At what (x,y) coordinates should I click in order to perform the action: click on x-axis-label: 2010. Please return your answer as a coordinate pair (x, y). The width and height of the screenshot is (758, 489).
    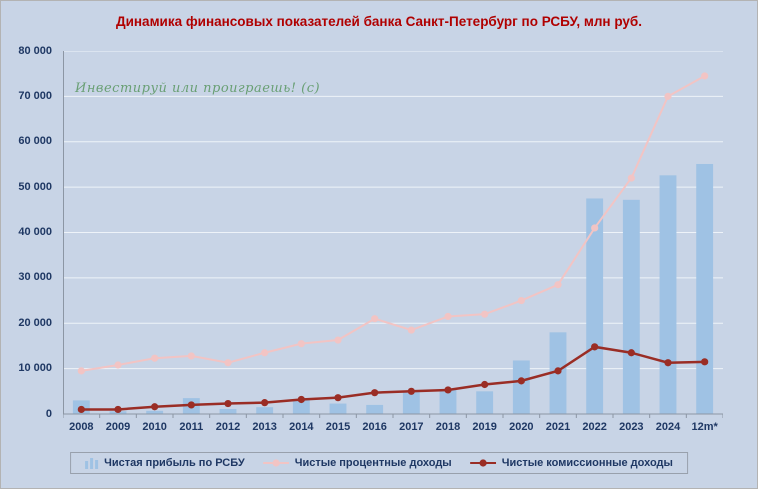
    Looking at the image, I should click on (154, 427).